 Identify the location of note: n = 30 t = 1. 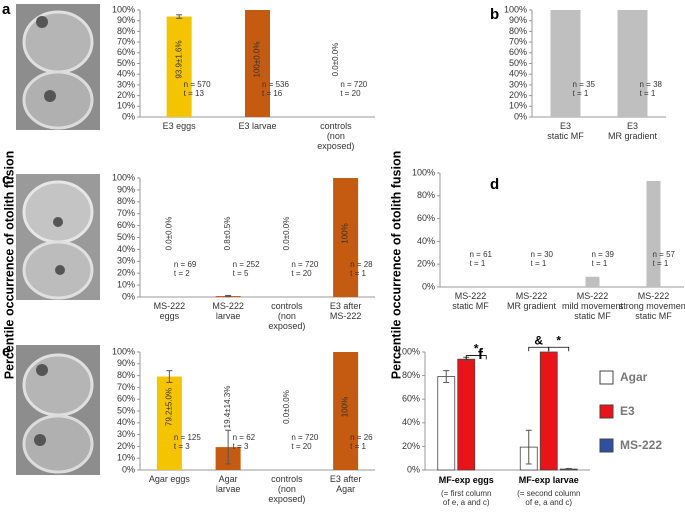
(541, 259).